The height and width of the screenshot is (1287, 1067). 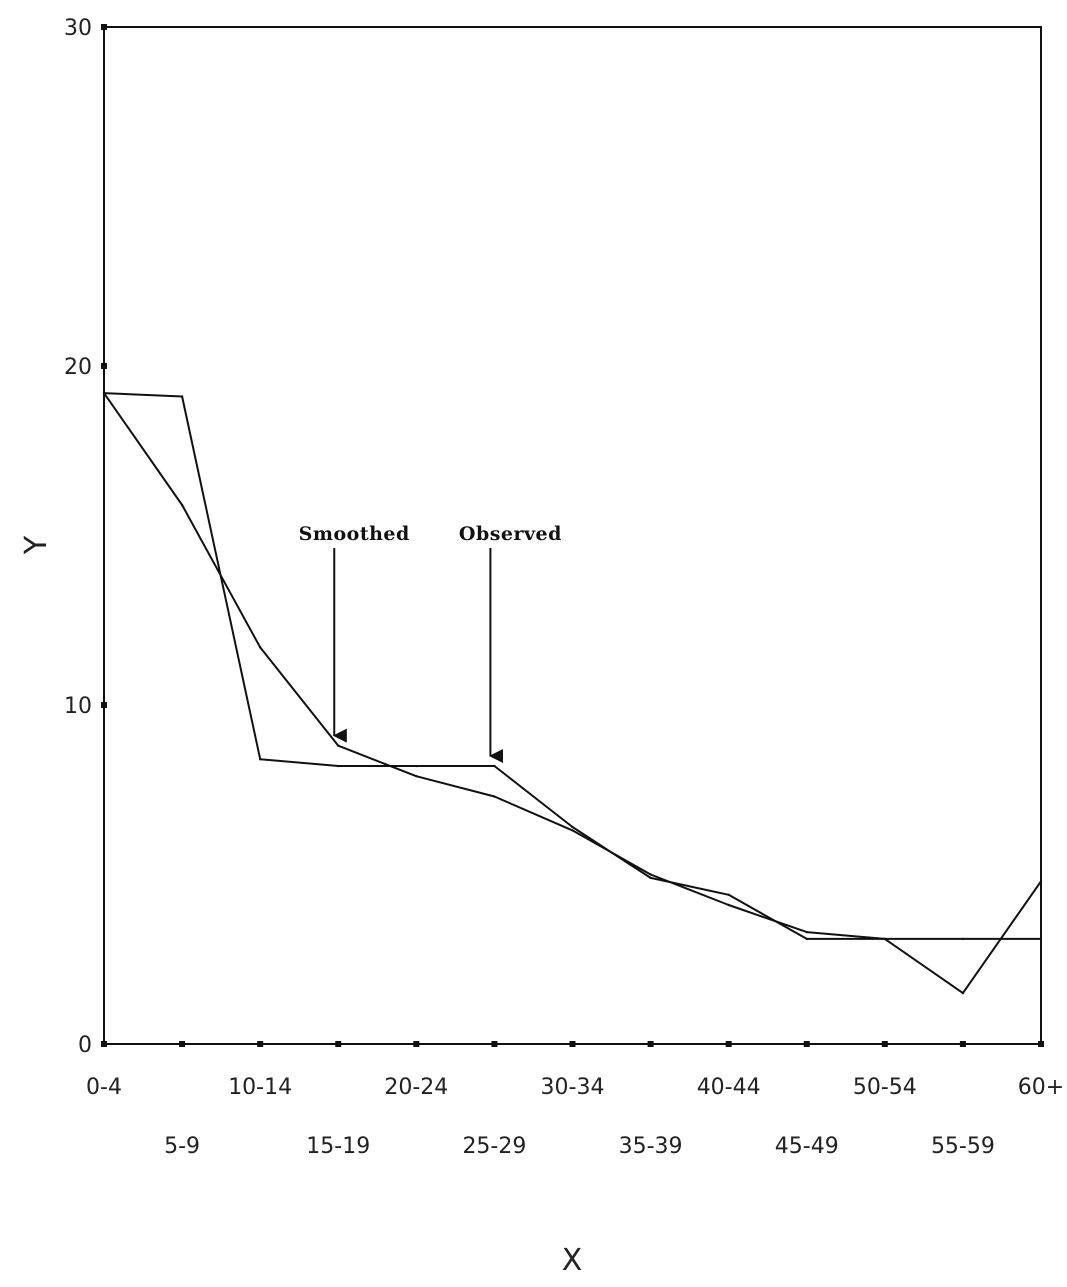 What do you see at coordinates (85, 1045) in the screenshot?
I see `y-tick-label: 0` at bounding box center [85, 1045].